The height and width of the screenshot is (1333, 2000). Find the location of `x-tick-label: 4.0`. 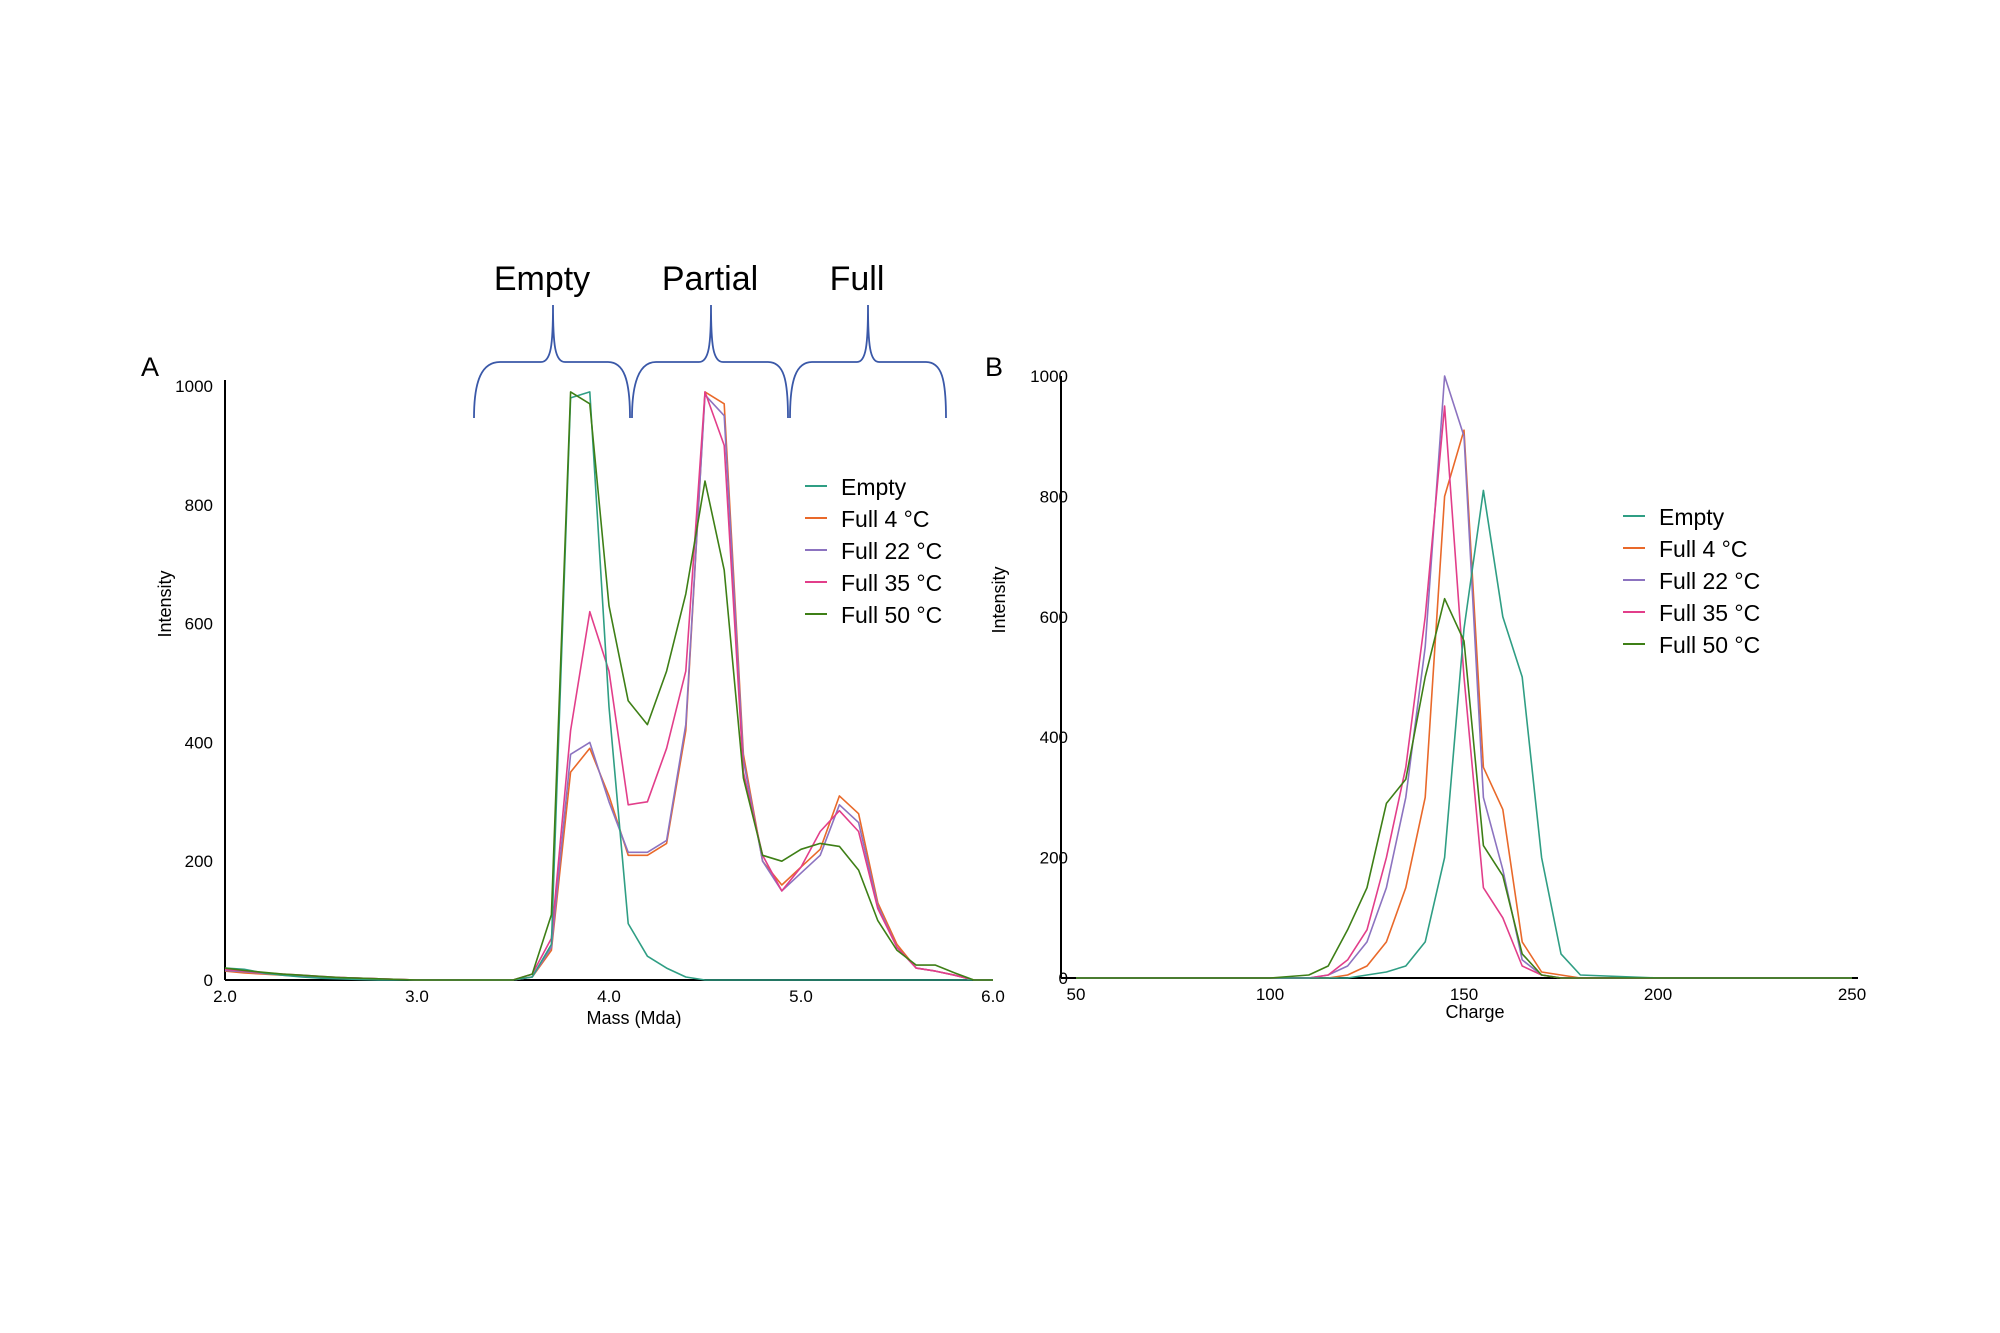

x-tick-label: 4.0 is located at coordinates (609, 996).